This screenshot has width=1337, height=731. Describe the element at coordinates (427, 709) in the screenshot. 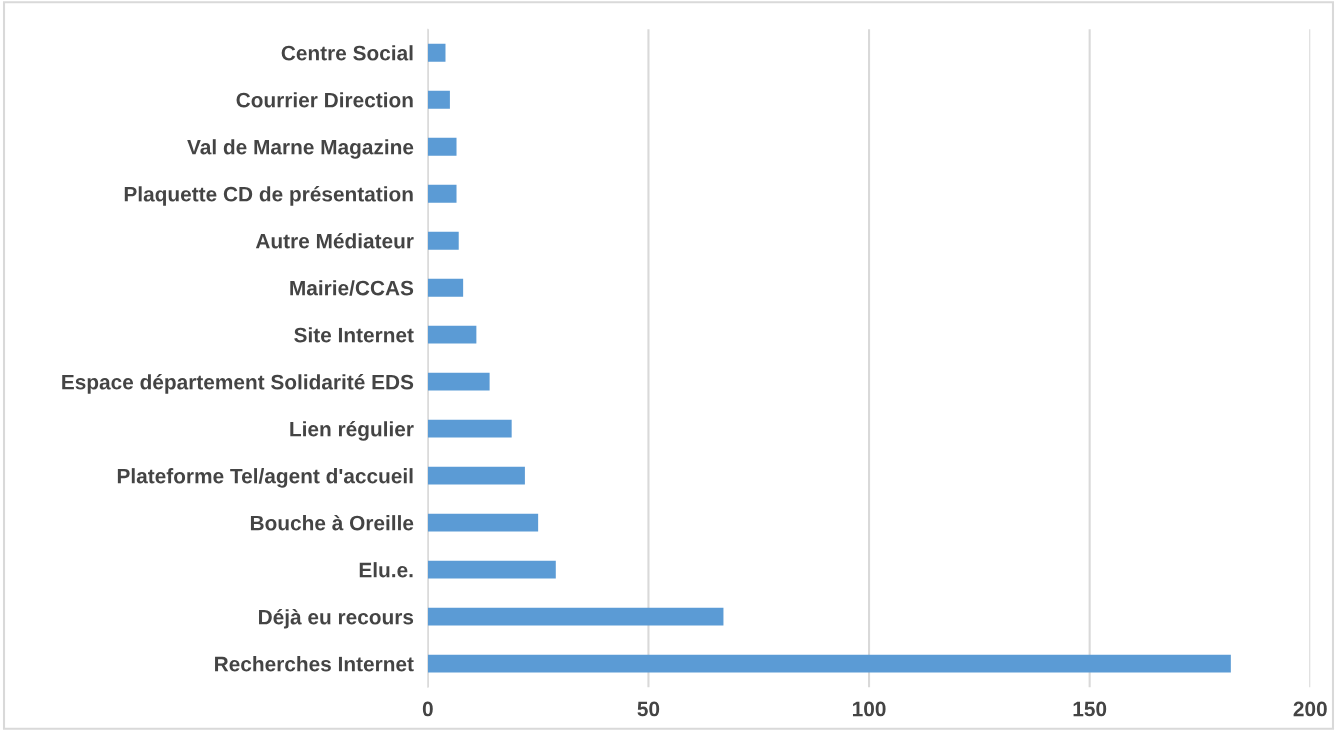

I see `x-tick-label: 0` at that location.